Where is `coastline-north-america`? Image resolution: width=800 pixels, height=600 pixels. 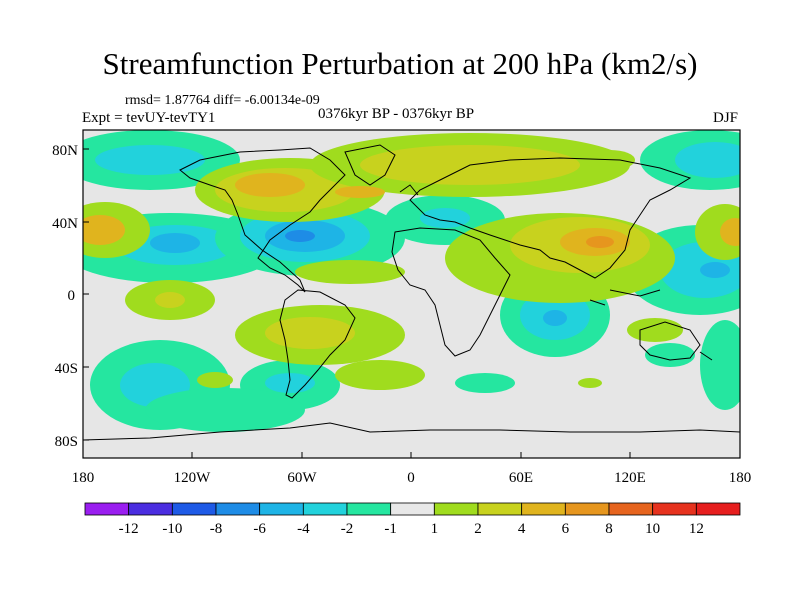 coastline-north-america is located at coordinates (262, 220).